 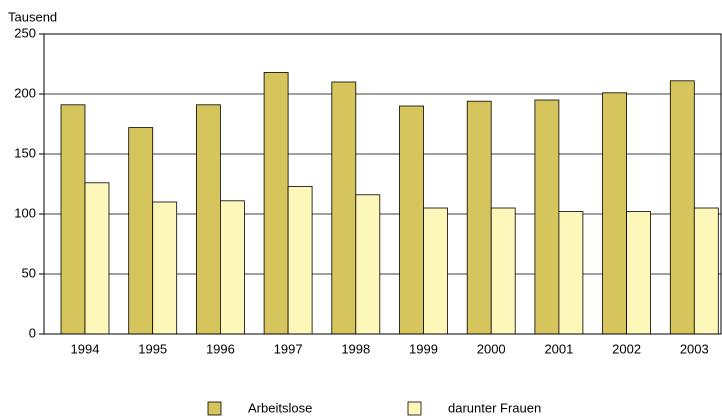 I want to click on y-unit-label: Tausend, so click(x=32, y=16).